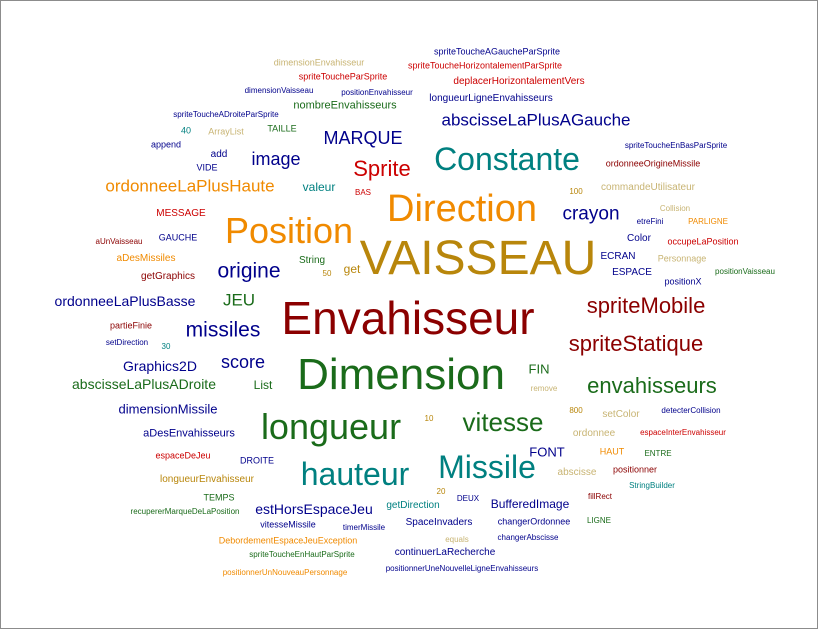 The width and height of the screenshot is (818, 629). I want to click on word: image, so click(276, 159).